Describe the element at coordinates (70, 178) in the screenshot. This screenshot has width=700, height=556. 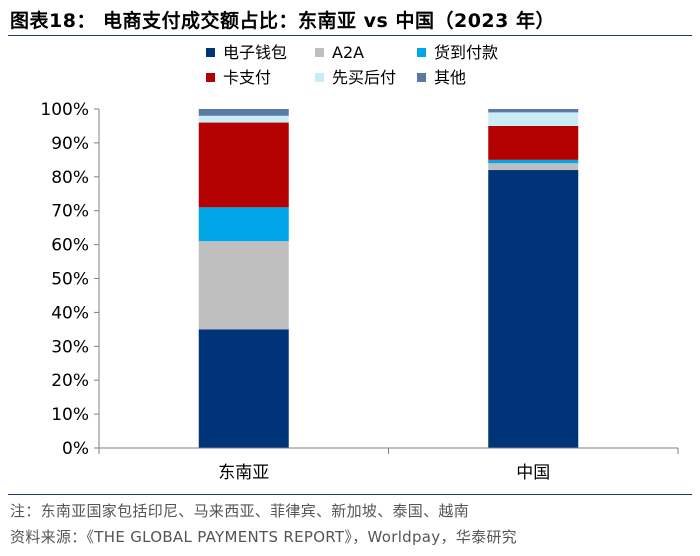
I see `y-tick-label: 80%` at that location.